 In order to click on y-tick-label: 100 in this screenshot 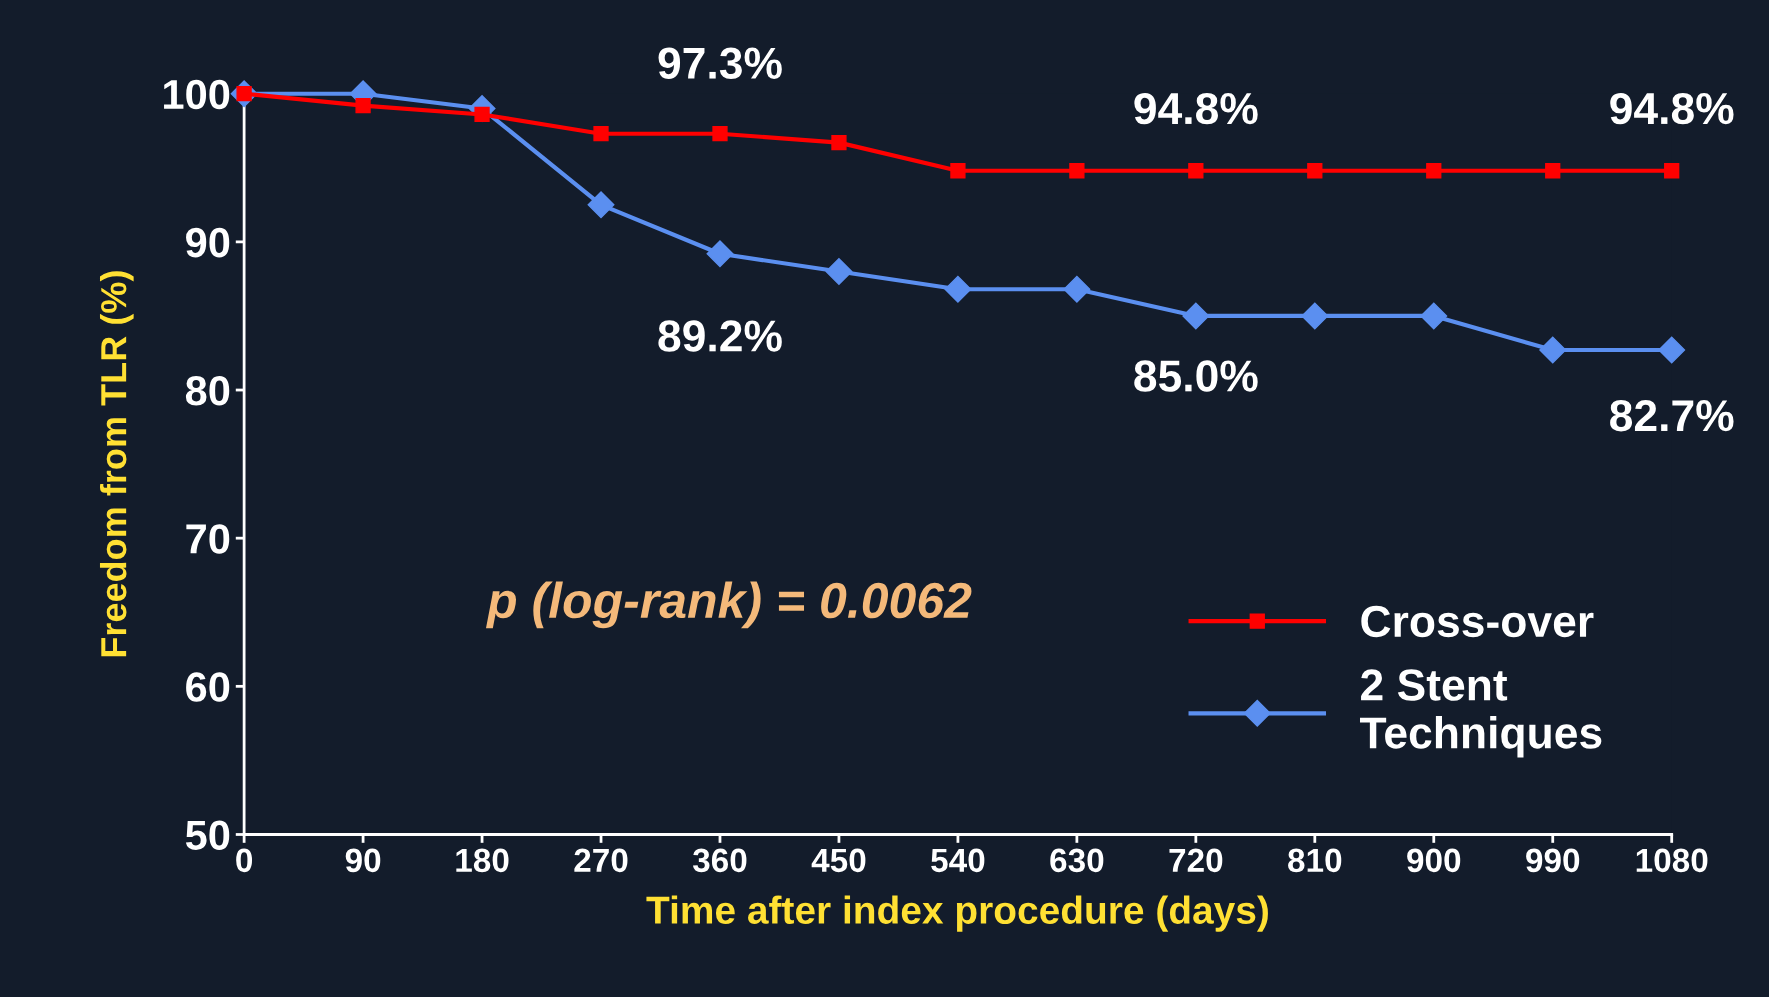, I will do `click(197, 94)`.